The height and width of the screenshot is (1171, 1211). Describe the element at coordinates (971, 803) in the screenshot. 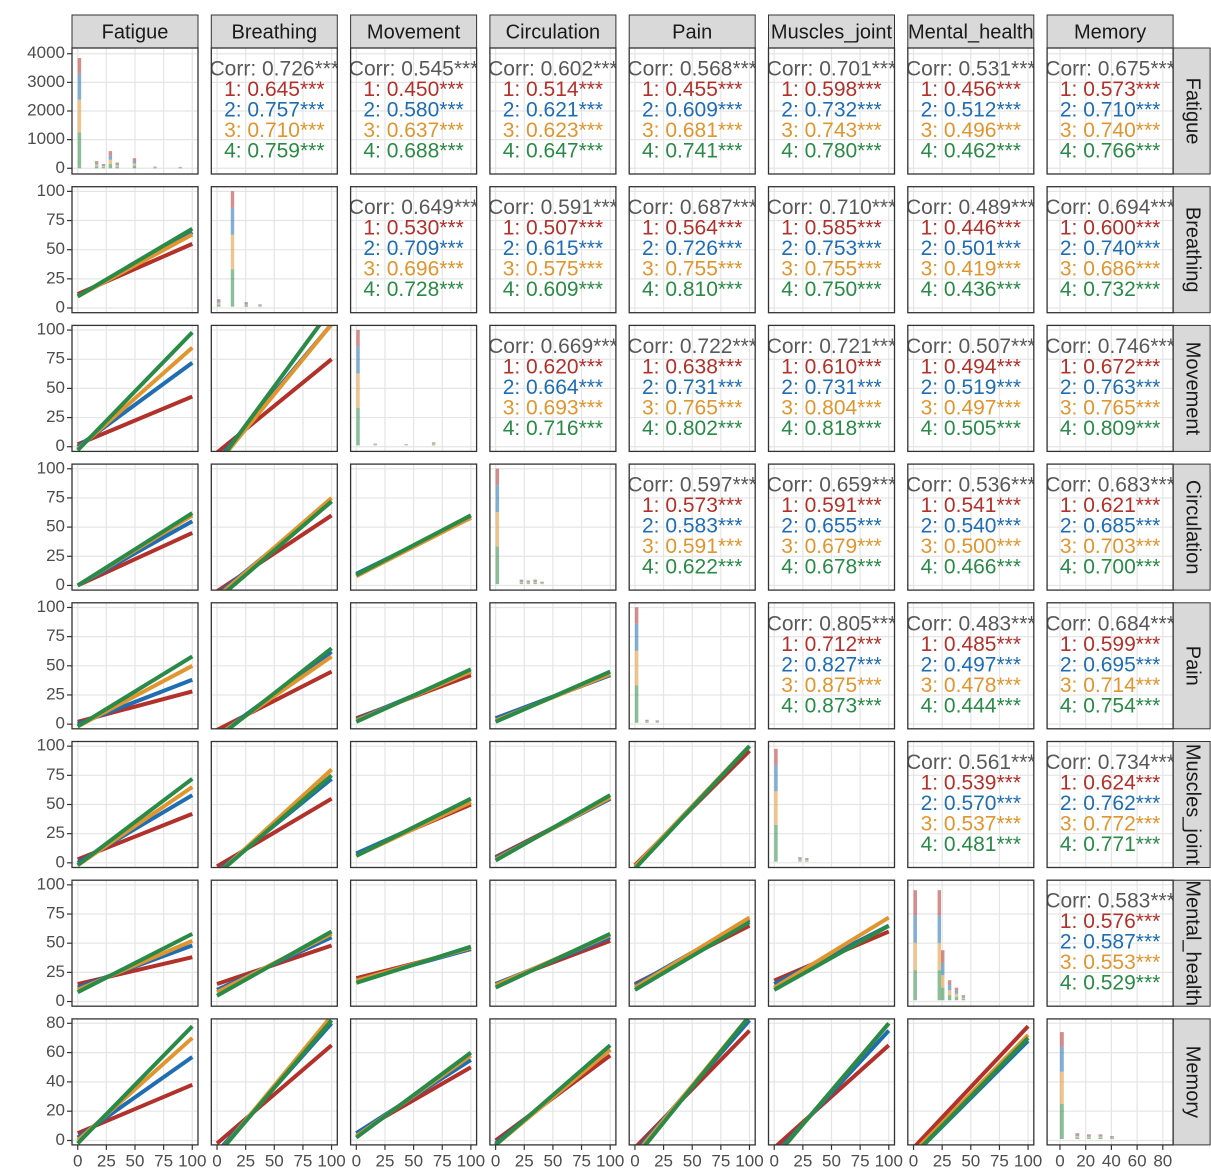

I see `corr-label: 2: 0.570***` at that location.